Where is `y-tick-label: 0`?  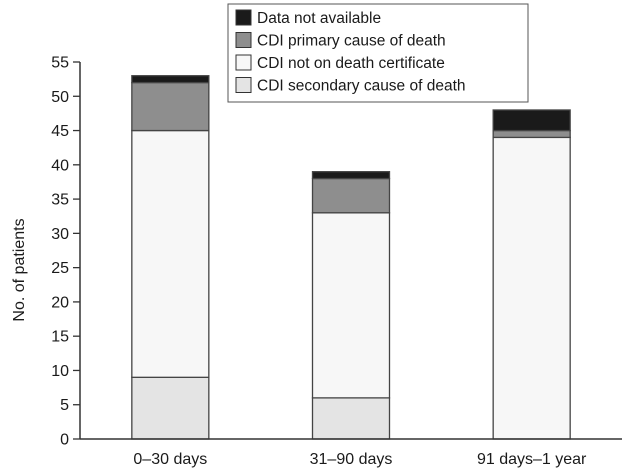 y-tick-label: 0 is located at coordinates (64, 440).